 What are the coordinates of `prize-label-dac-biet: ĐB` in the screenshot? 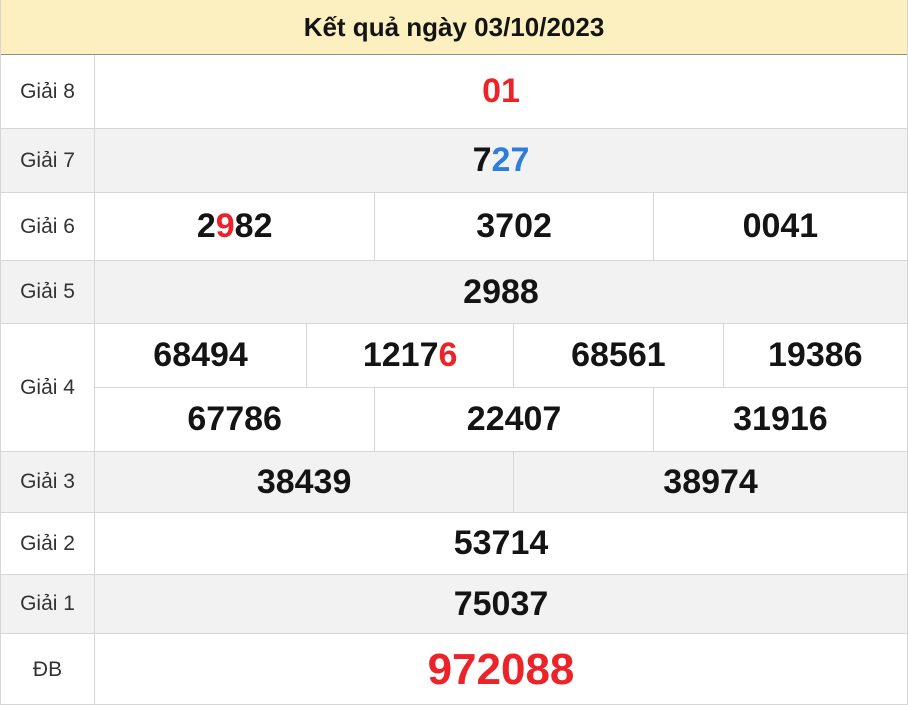 It's located at (47, 669).